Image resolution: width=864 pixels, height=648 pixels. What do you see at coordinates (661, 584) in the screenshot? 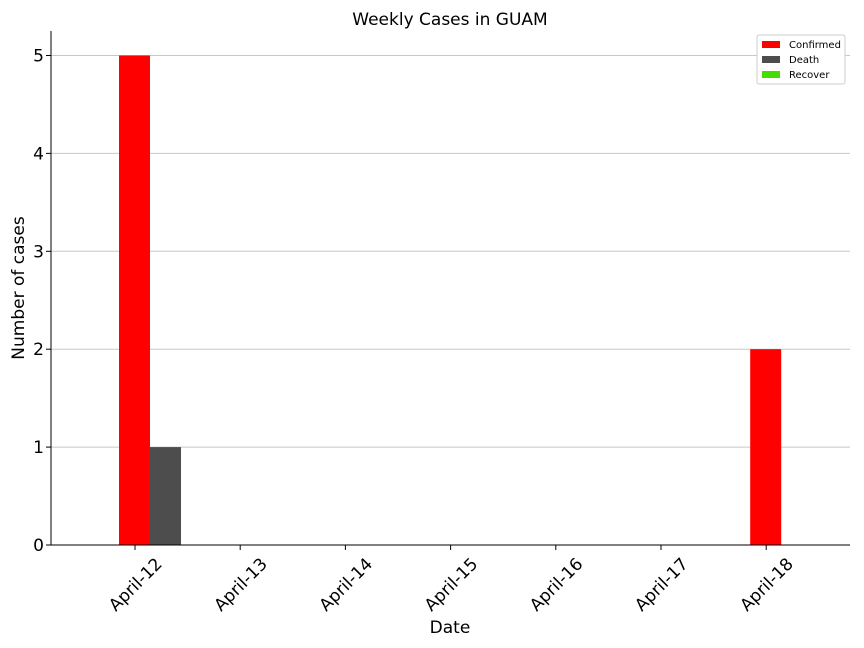
I see `x-tick-label: April-17` at bounding box center [661, 584].